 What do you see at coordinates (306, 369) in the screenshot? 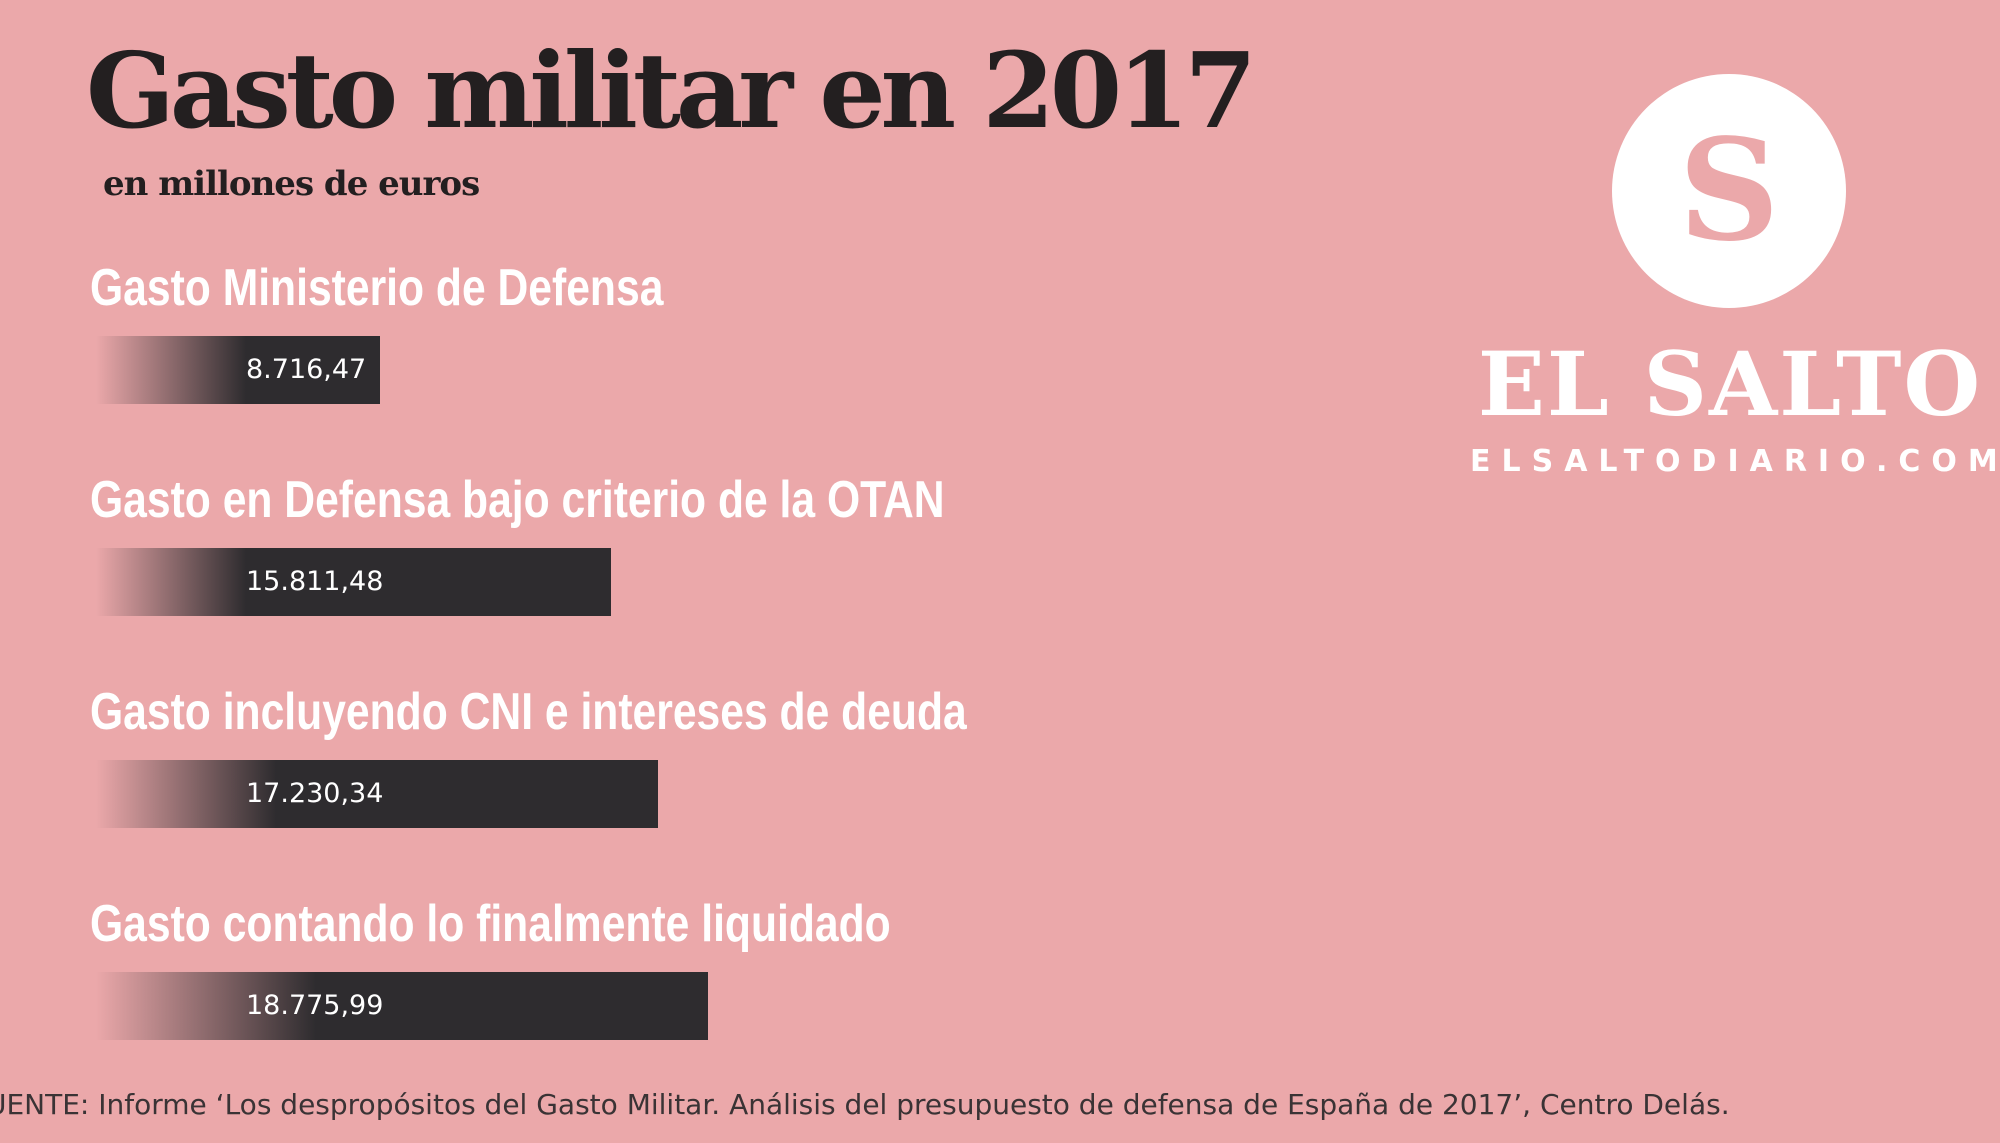
I see `bar-value-label: 8.716,47` at bounding box center [306, 369].